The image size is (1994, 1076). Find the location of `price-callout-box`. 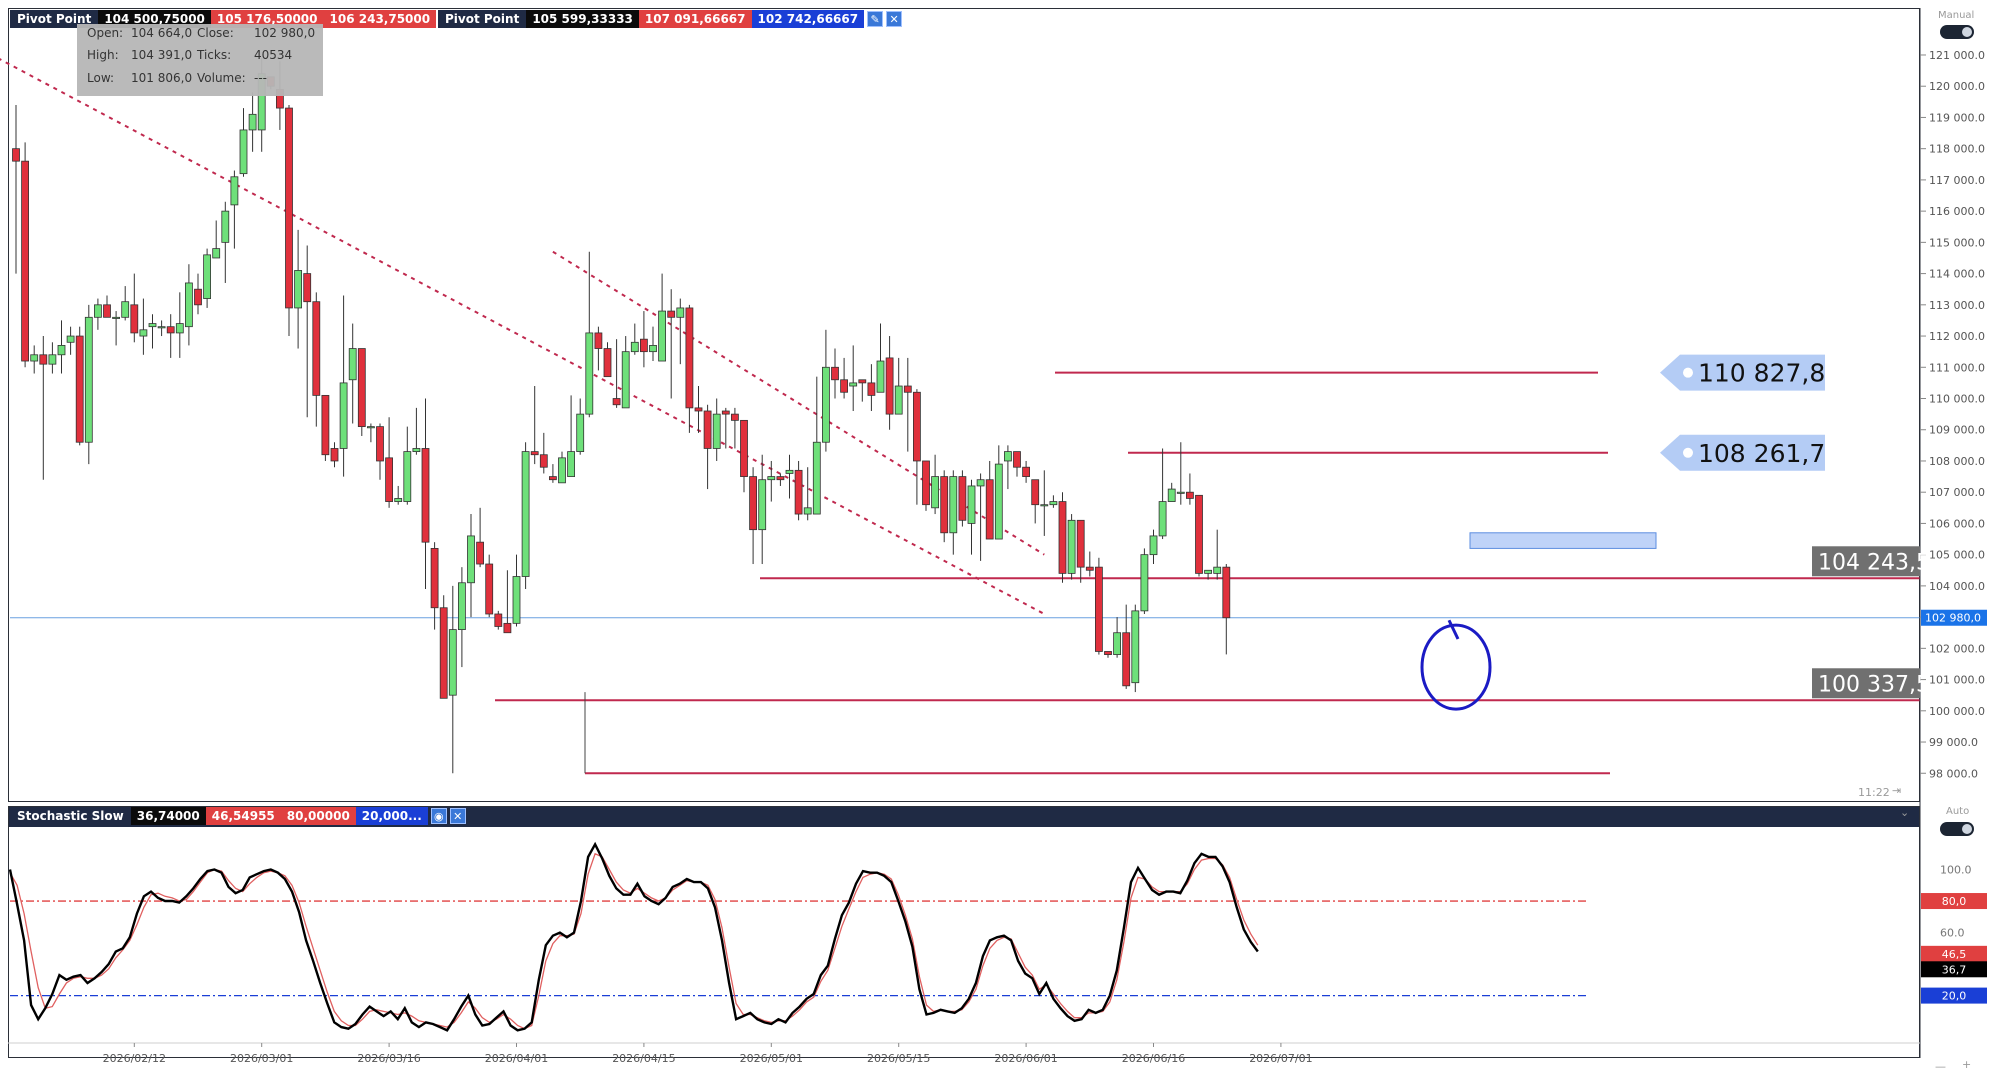

price-callout-box is located at coordinates (1866, 561).